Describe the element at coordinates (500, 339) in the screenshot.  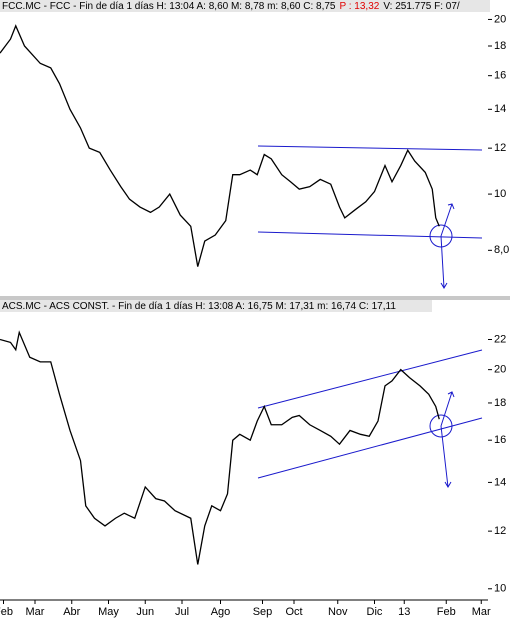
I see `y-tick-label: 22` at that location.